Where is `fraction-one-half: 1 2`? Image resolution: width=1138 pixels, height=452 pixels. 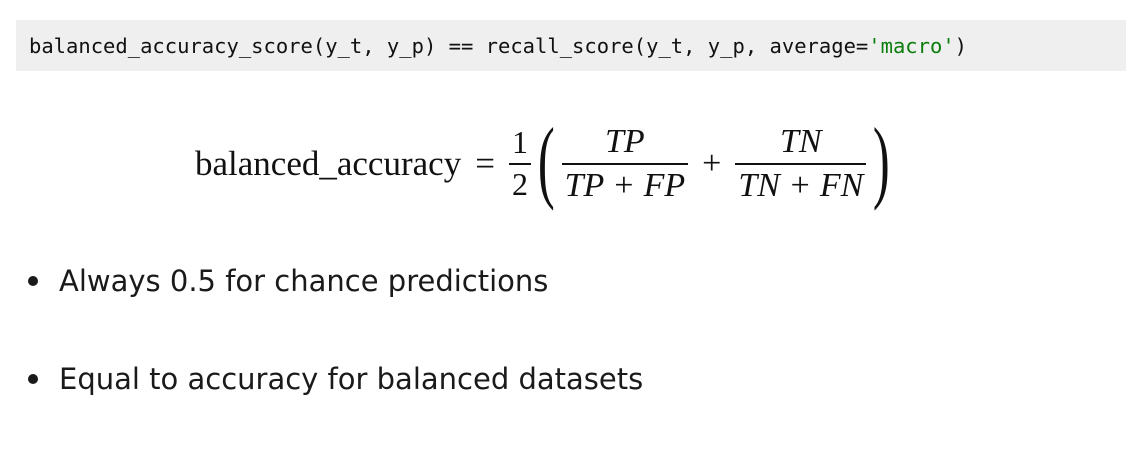 fraction-one-half: 1 2 is located at coordinates (519, 163).